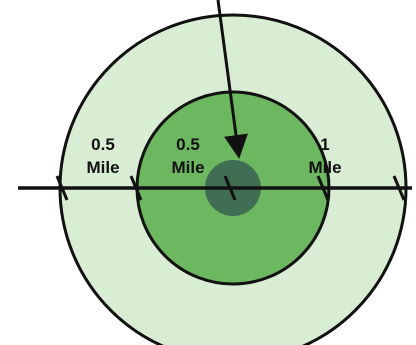 The width and height of the screenshot is (416, 345). I want to click on label-left-outer-top: 0.5, so click(103, 144).